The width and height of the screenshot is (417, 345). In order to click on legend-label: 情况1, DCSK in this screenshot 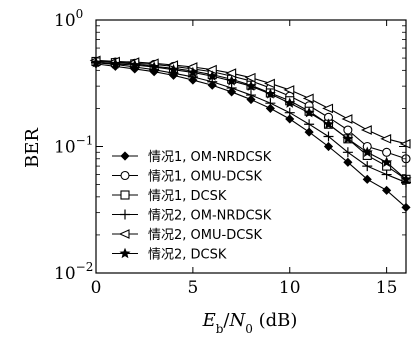, I will do `click(187, 196)`.